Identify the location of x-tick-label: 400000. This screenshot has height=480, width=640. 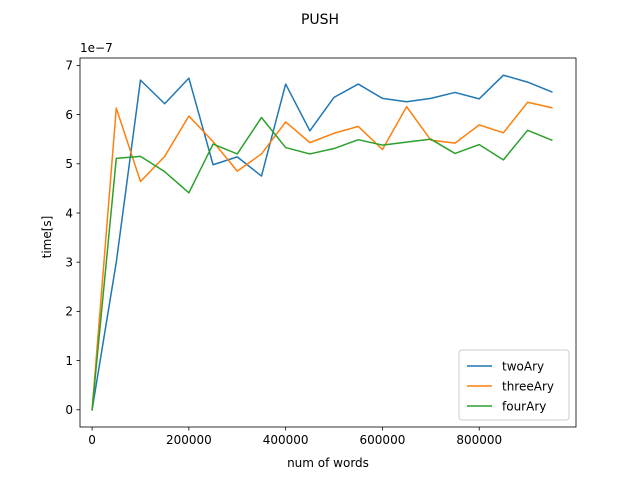
(286, 440).